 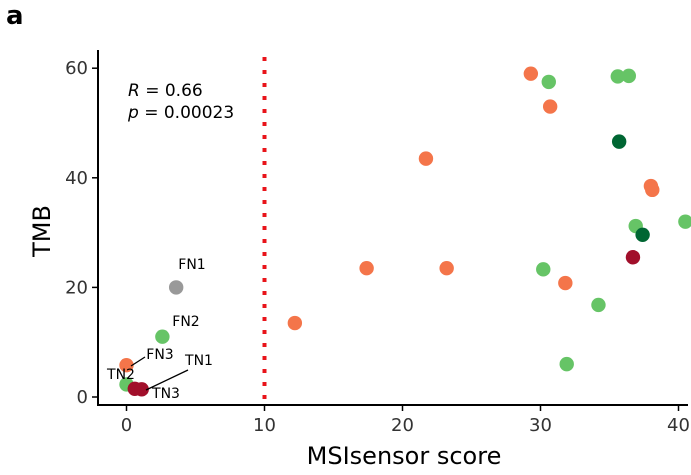 What do you see at coordinates (76, 68) in the screenshot?
I see `y-tick-label: 60` at bounding box center [76, 68].